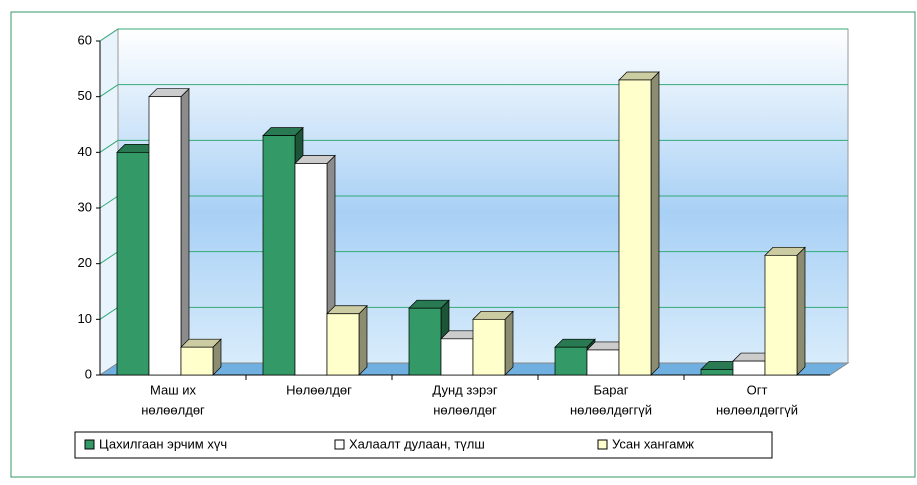 The image size is (917, 485). Describe the element at coordinates (757, 389) in the screenshot. I see `x-tick-label: Огт` at that location.